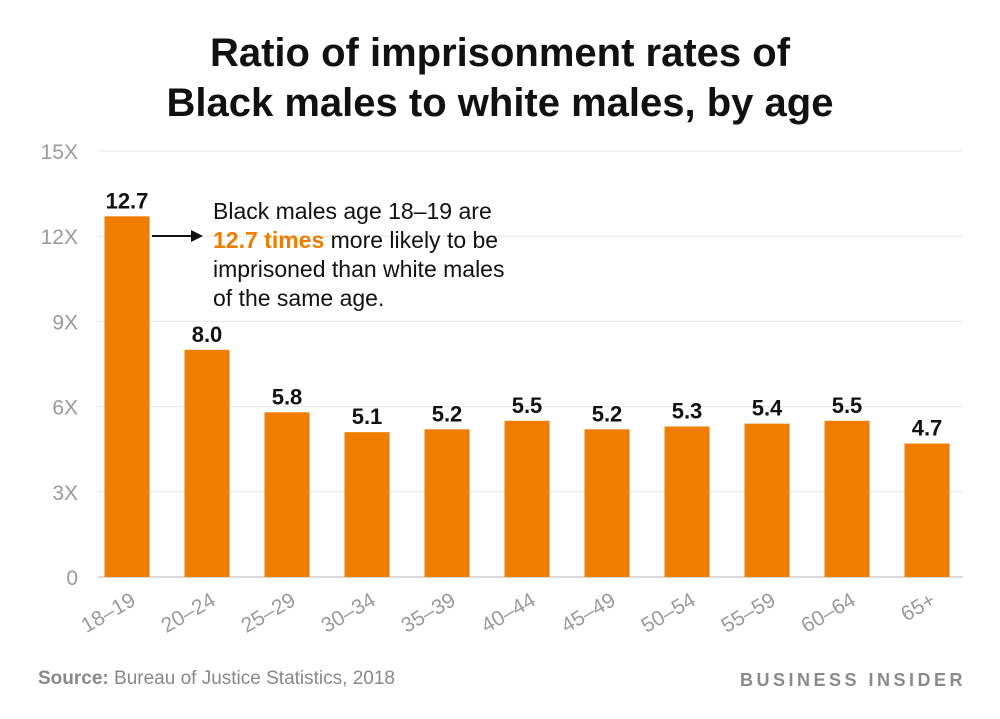 The width and height of the screenshot is (1000, 719). I want to click on annotation-line-3: imprisoned than white males, so click(359, 269).